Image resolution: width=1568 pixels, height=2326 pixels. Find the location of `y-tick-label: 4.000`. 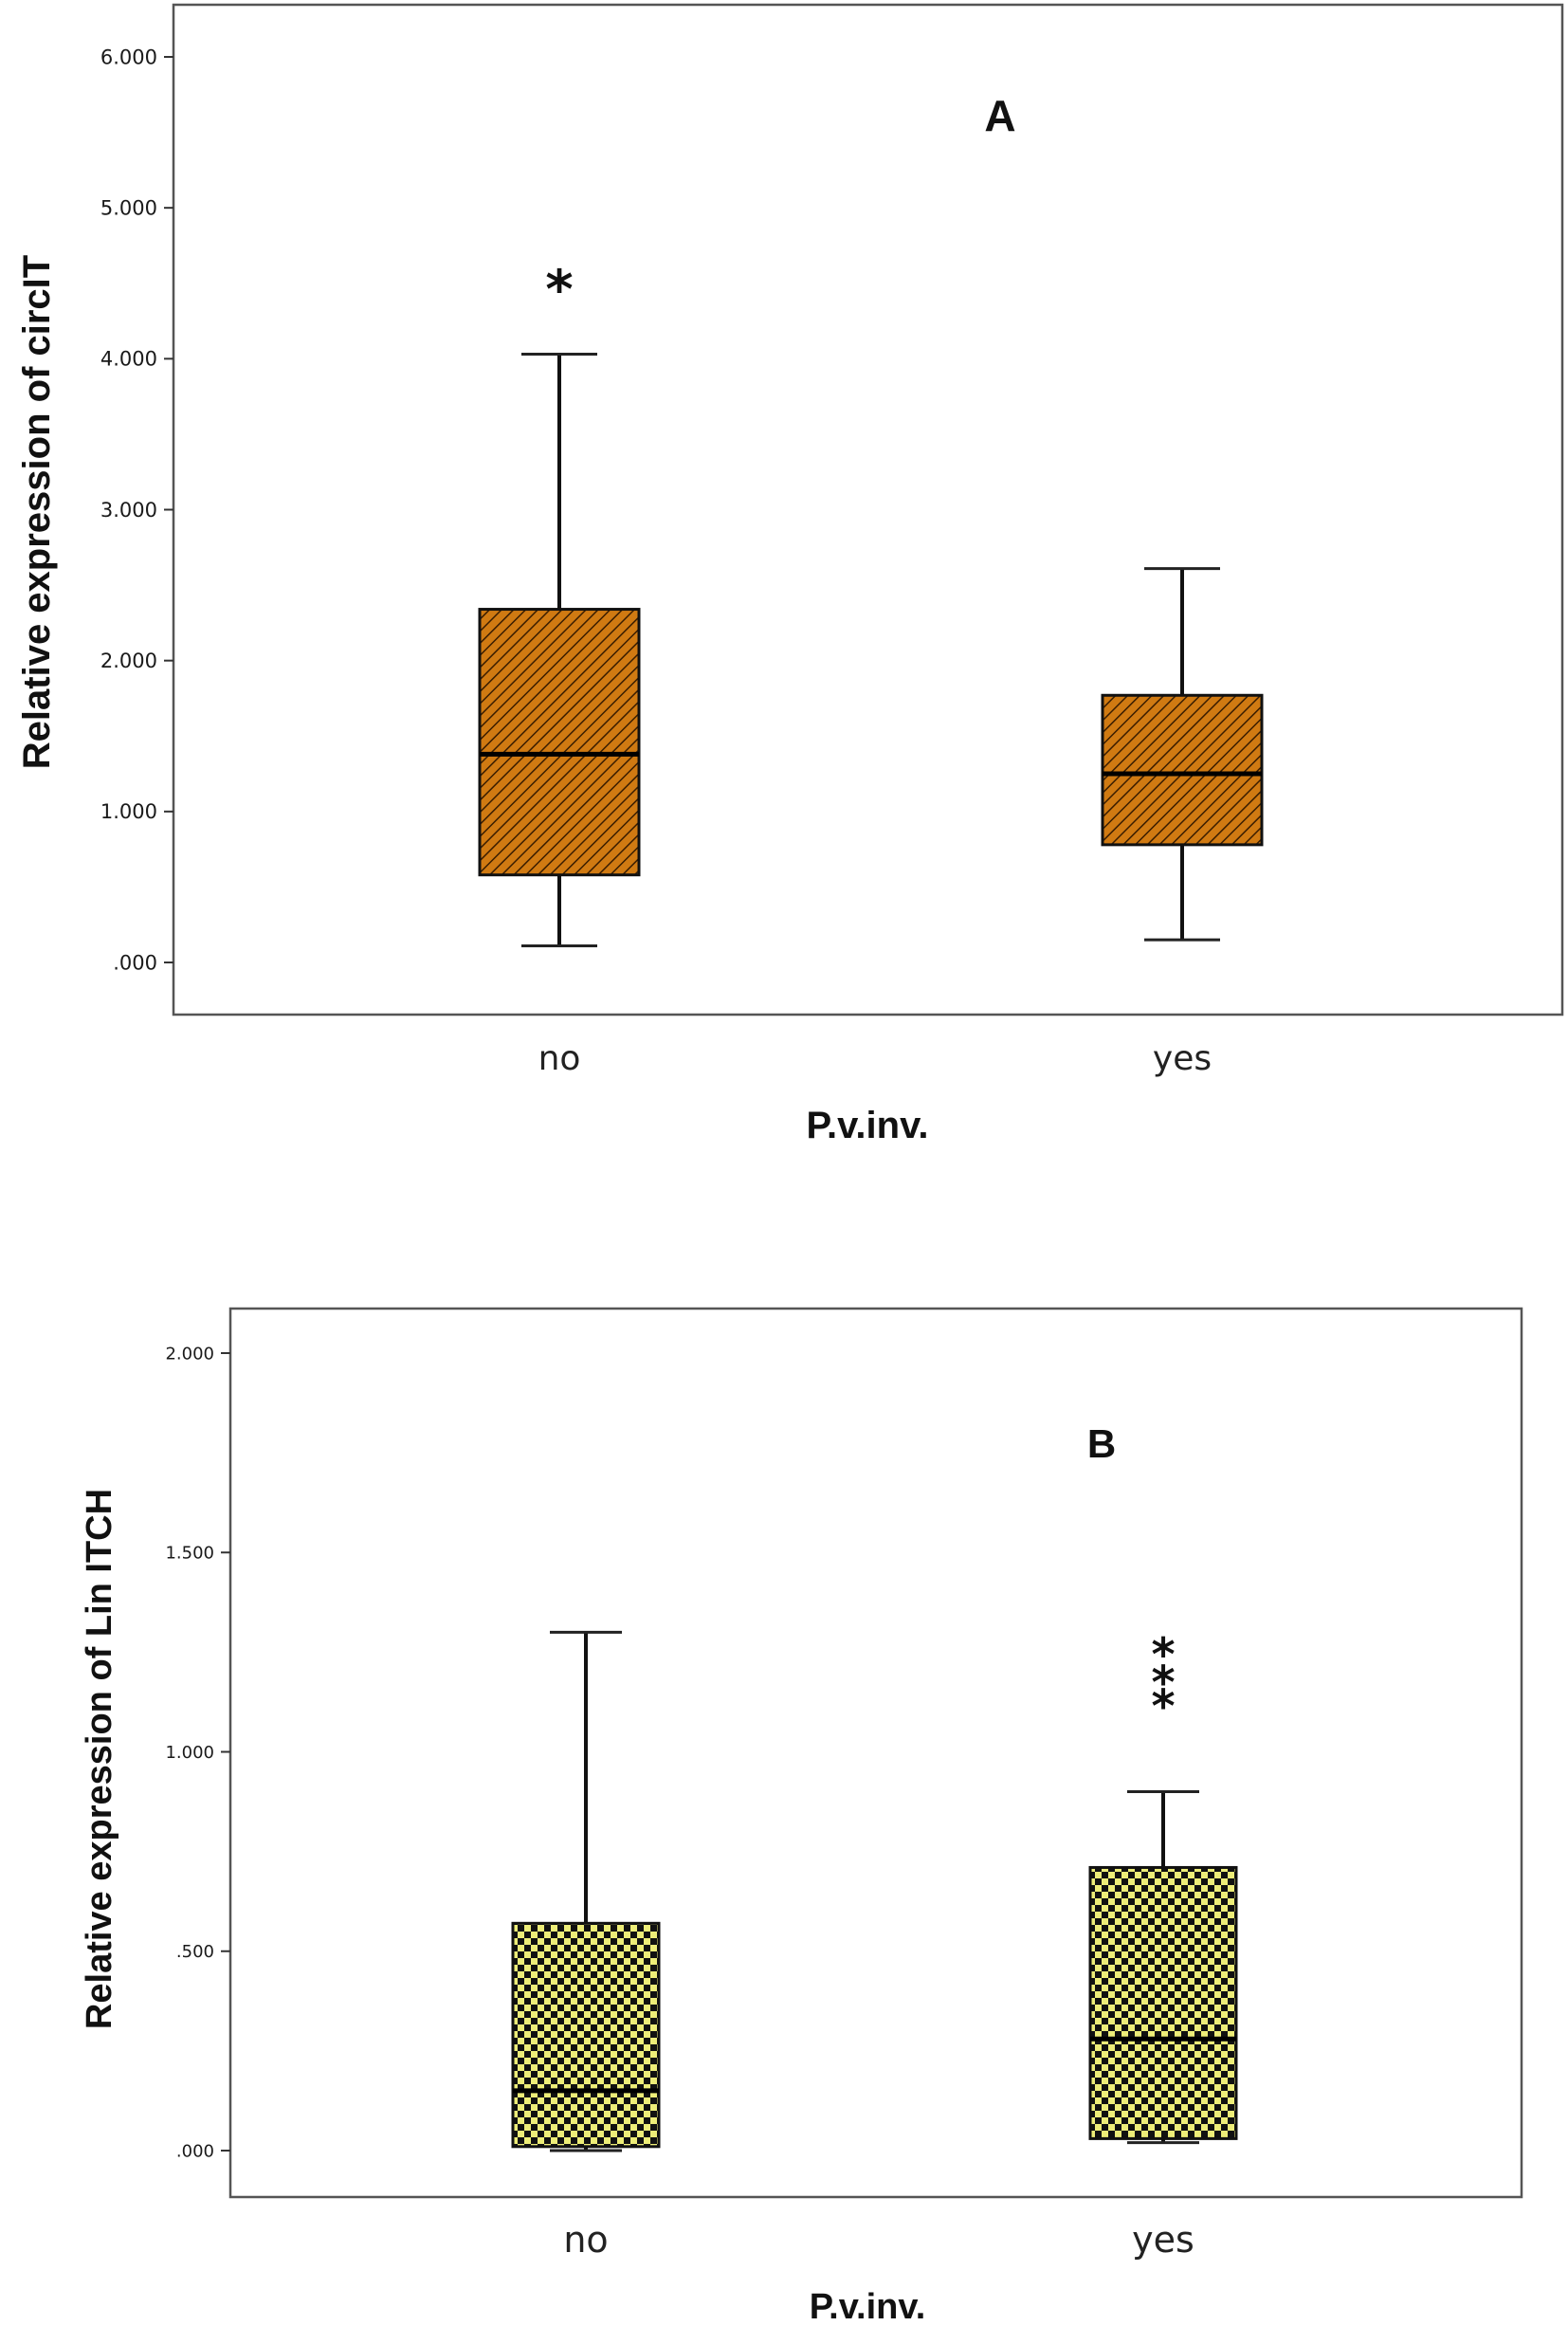

y-tick-label: 4.000 is located at coordinates (128, 360).